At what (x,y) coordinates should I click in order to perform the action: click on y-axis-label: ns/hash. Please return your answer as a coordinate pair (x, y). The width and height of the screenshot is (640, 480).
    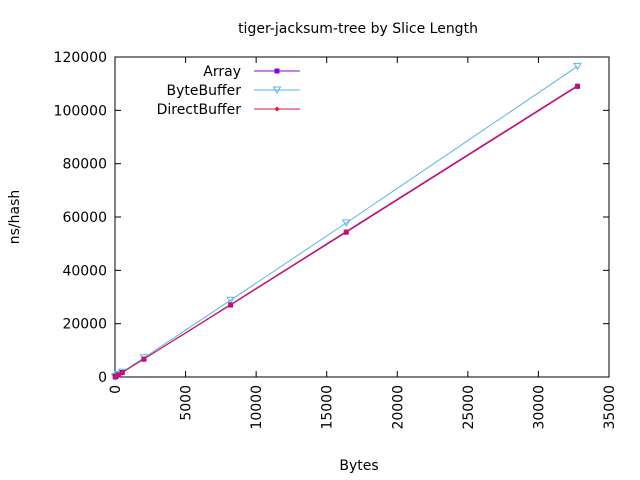
    Looking at the image, I should click on (15, 217).